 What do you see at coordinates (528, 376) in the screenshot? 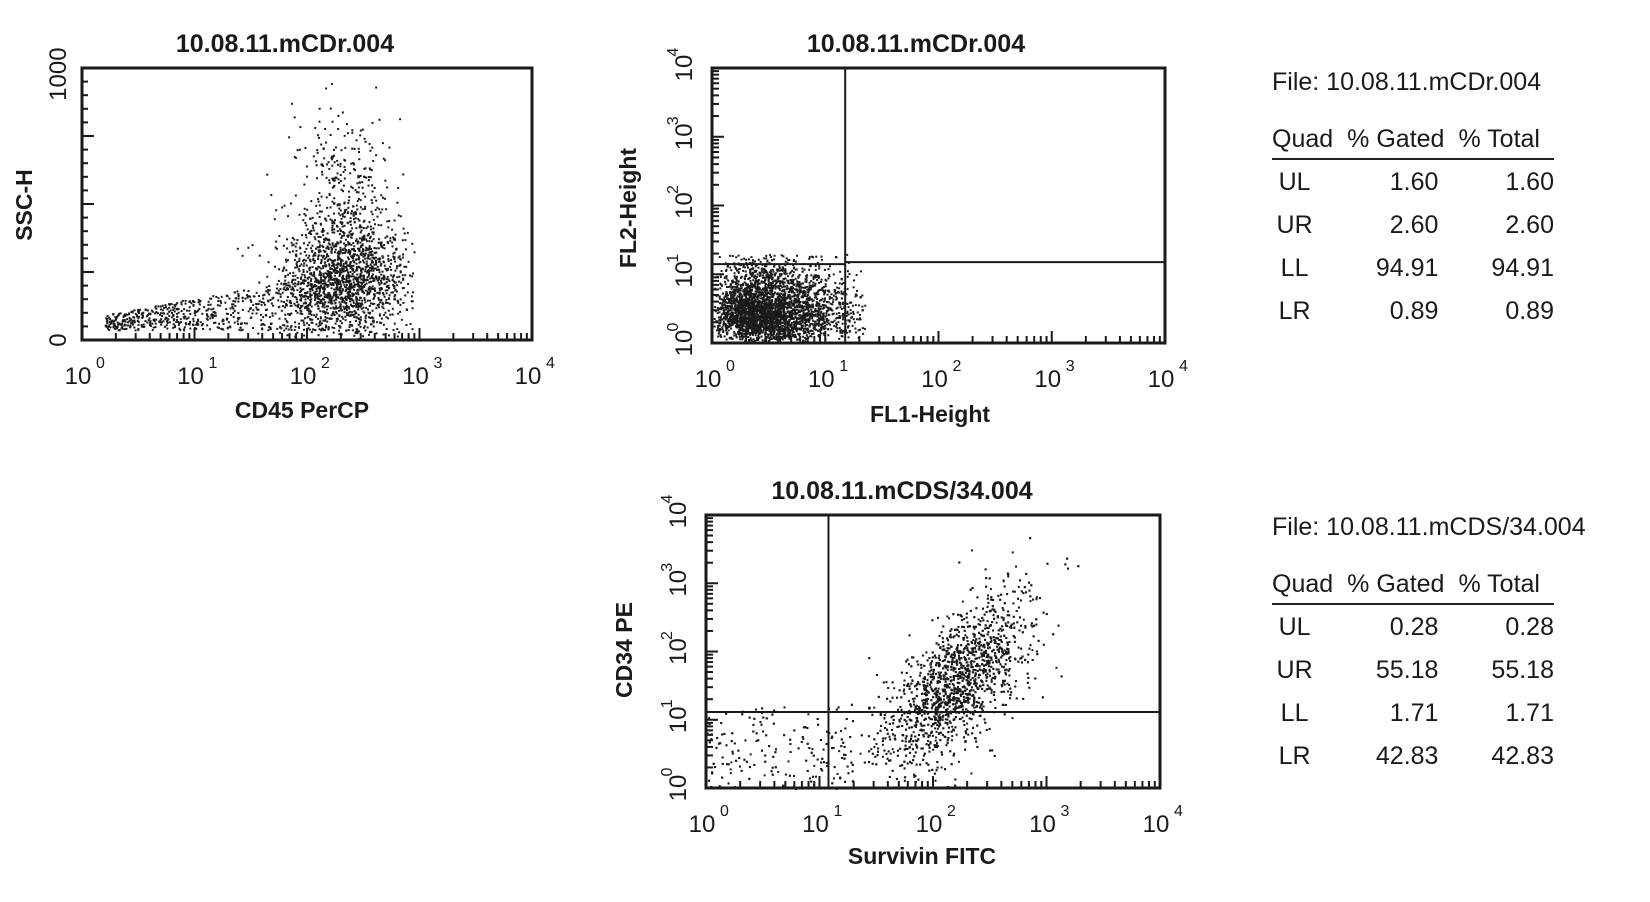
I see `x-tick-label: 10` at bounding box center [528, 376].